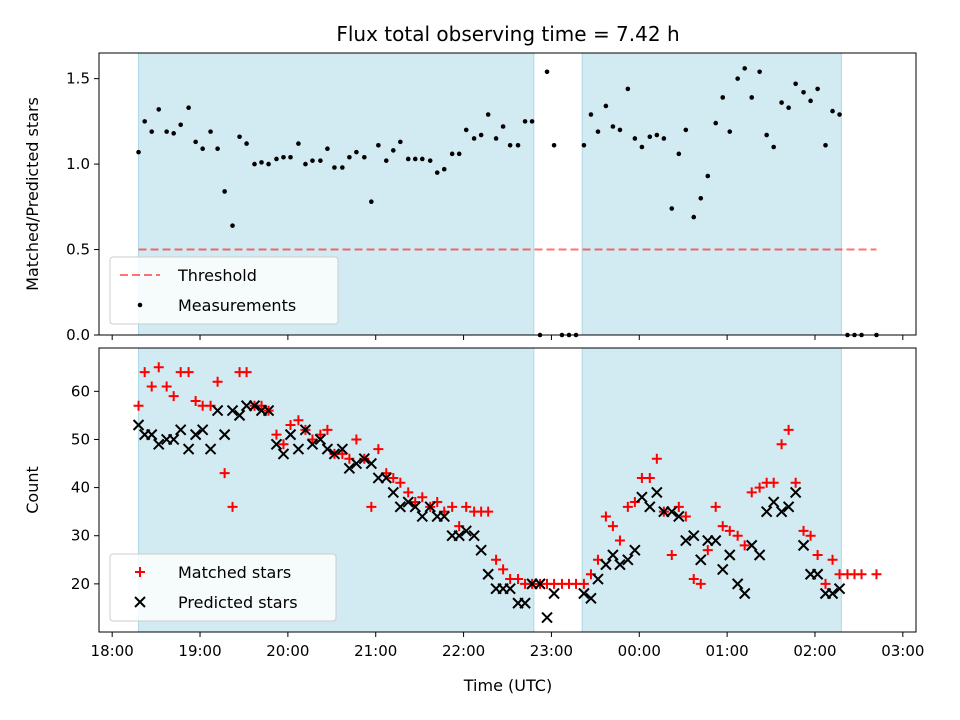  What do you see at coordinates (80, 391) in the screenshot?
I see `y-tick-label: 60` at bounding box center [80, 391].